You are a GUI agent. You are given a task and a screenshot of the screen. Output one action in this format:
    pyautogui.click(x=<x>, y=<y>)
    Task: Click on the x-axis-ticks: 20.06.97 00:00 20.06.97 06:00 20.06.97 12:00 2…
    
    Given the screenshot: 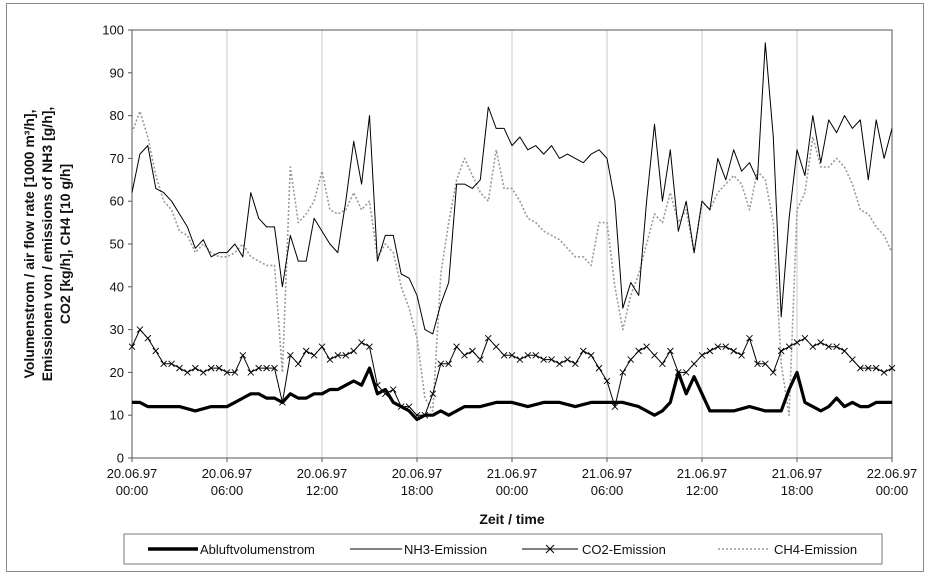 What is the action you would take?
    pyautogui.click(x=512, y=478)
    